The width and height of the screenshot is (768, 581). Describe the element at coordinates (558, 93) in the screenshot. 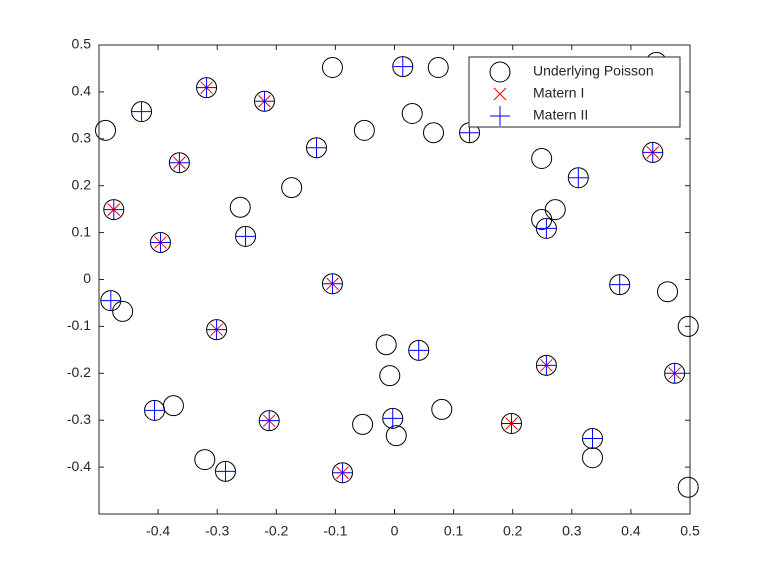

I see `legend-label: Matern I` at that location.